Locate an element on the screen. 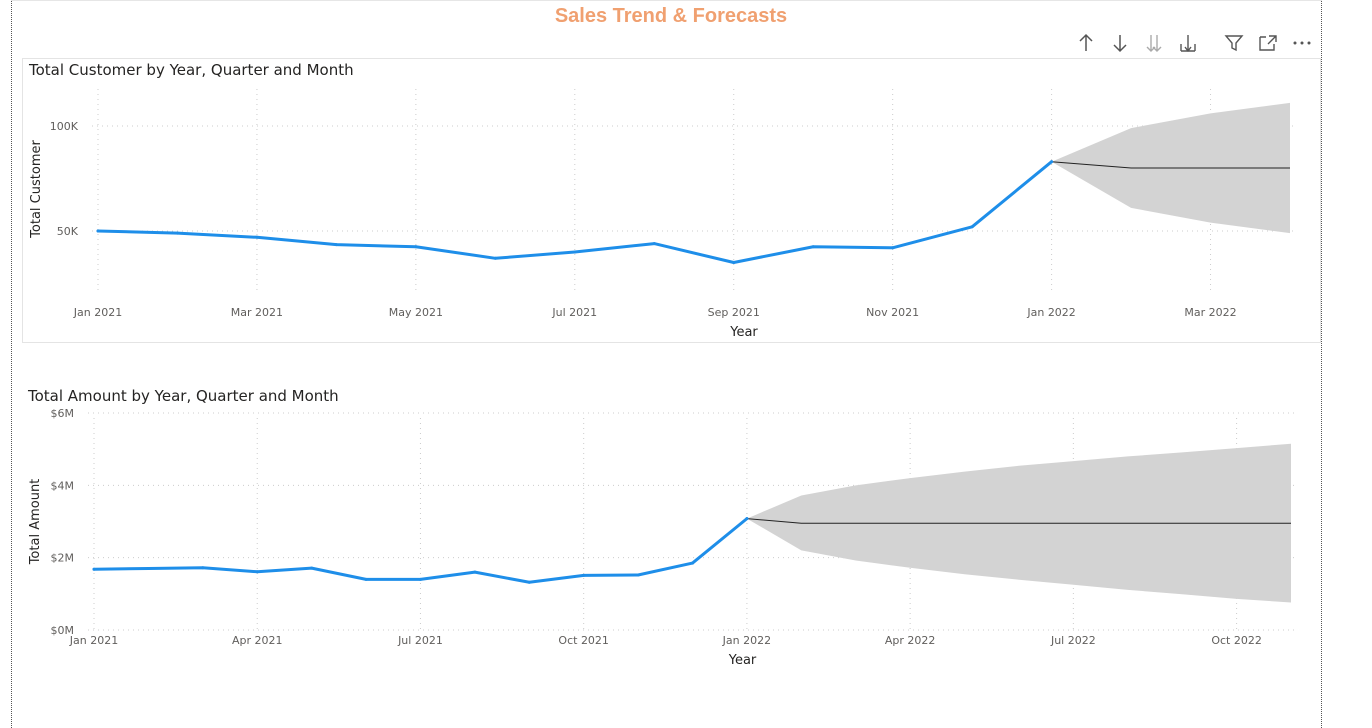 The image size is (1372, 728). y-tick-label: $6M is located at coordinates (63, 413).